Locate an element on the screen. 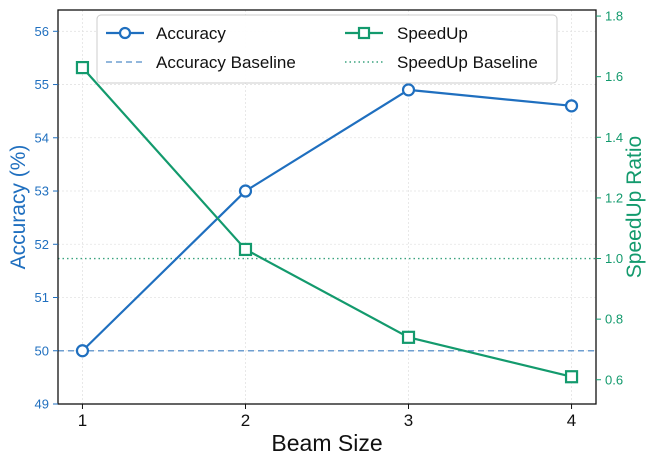 The height and width of the screenshot is (466, 658). left-tick-label: 52 is located at coordinates (42, 244).